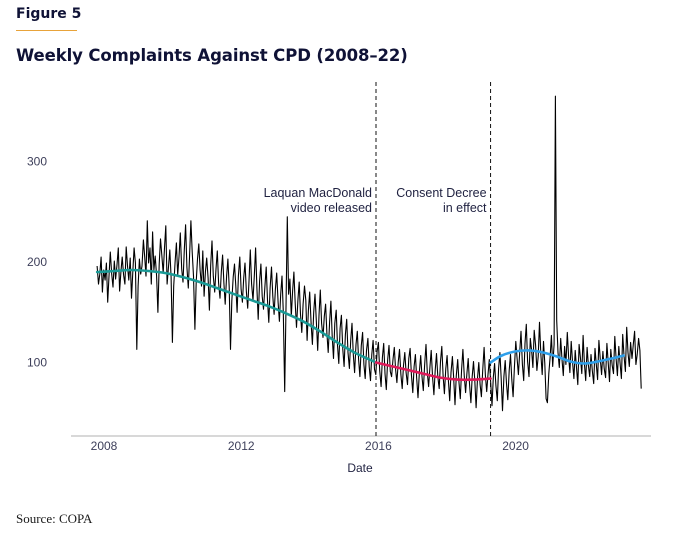 The width and height of the screenshot is (680, 550). I want to click on x-tick-label: 2012, so click(241, 446).